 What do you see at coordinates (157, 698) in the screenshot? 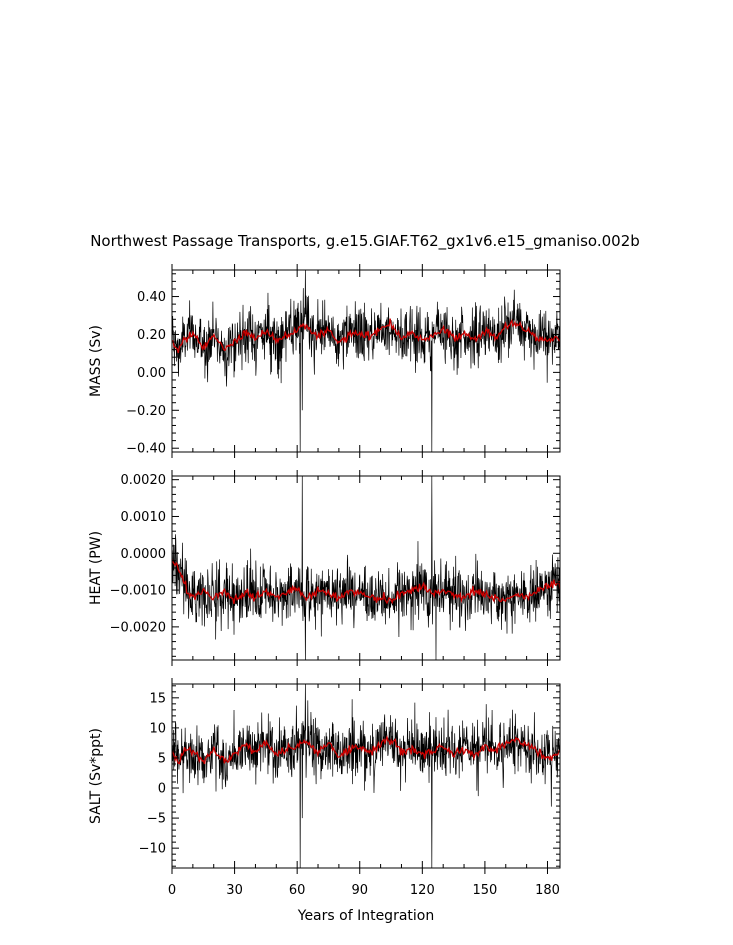
I see `y-tick-label-salt: 15` at bounding box center [157, 698].